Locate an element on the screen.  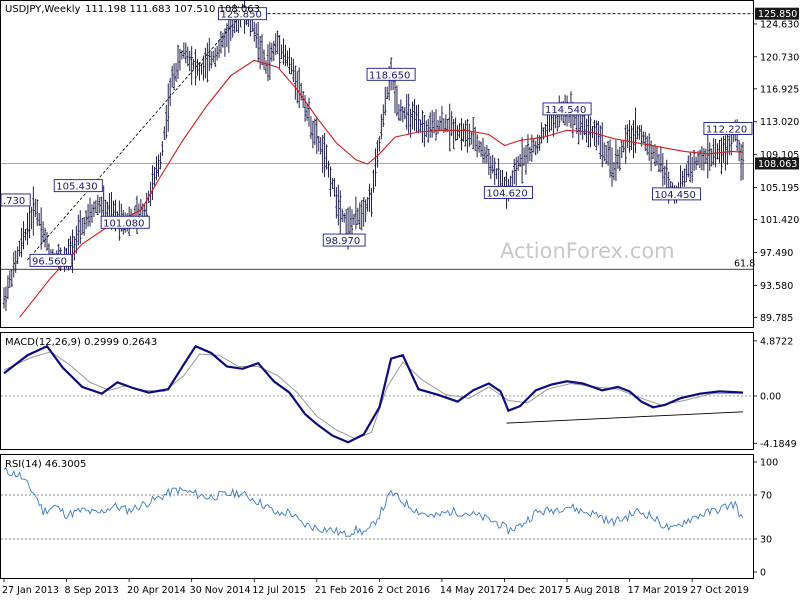
high-marker-box is located at coordinates (777, 13).